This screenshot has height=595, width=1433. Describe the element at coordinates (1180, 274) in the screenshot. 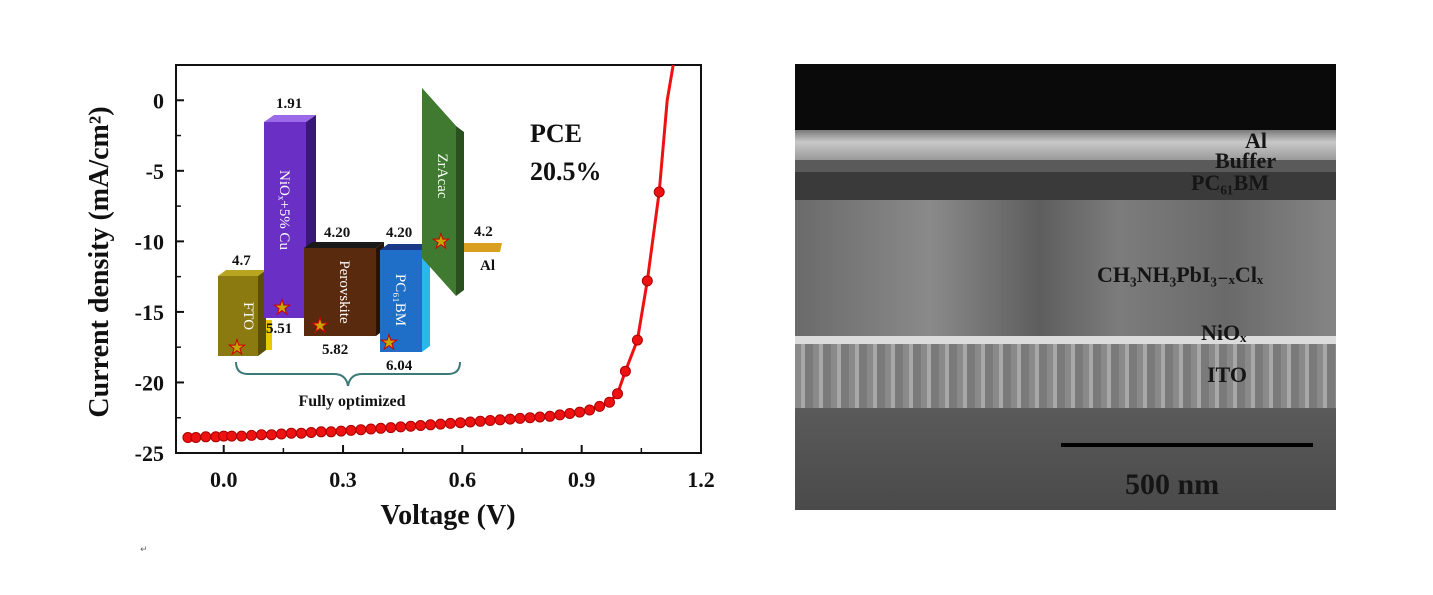

I see `sem-label-perovskite: CH₃NH₃PbI₃₋ₓClₓ` at that location.